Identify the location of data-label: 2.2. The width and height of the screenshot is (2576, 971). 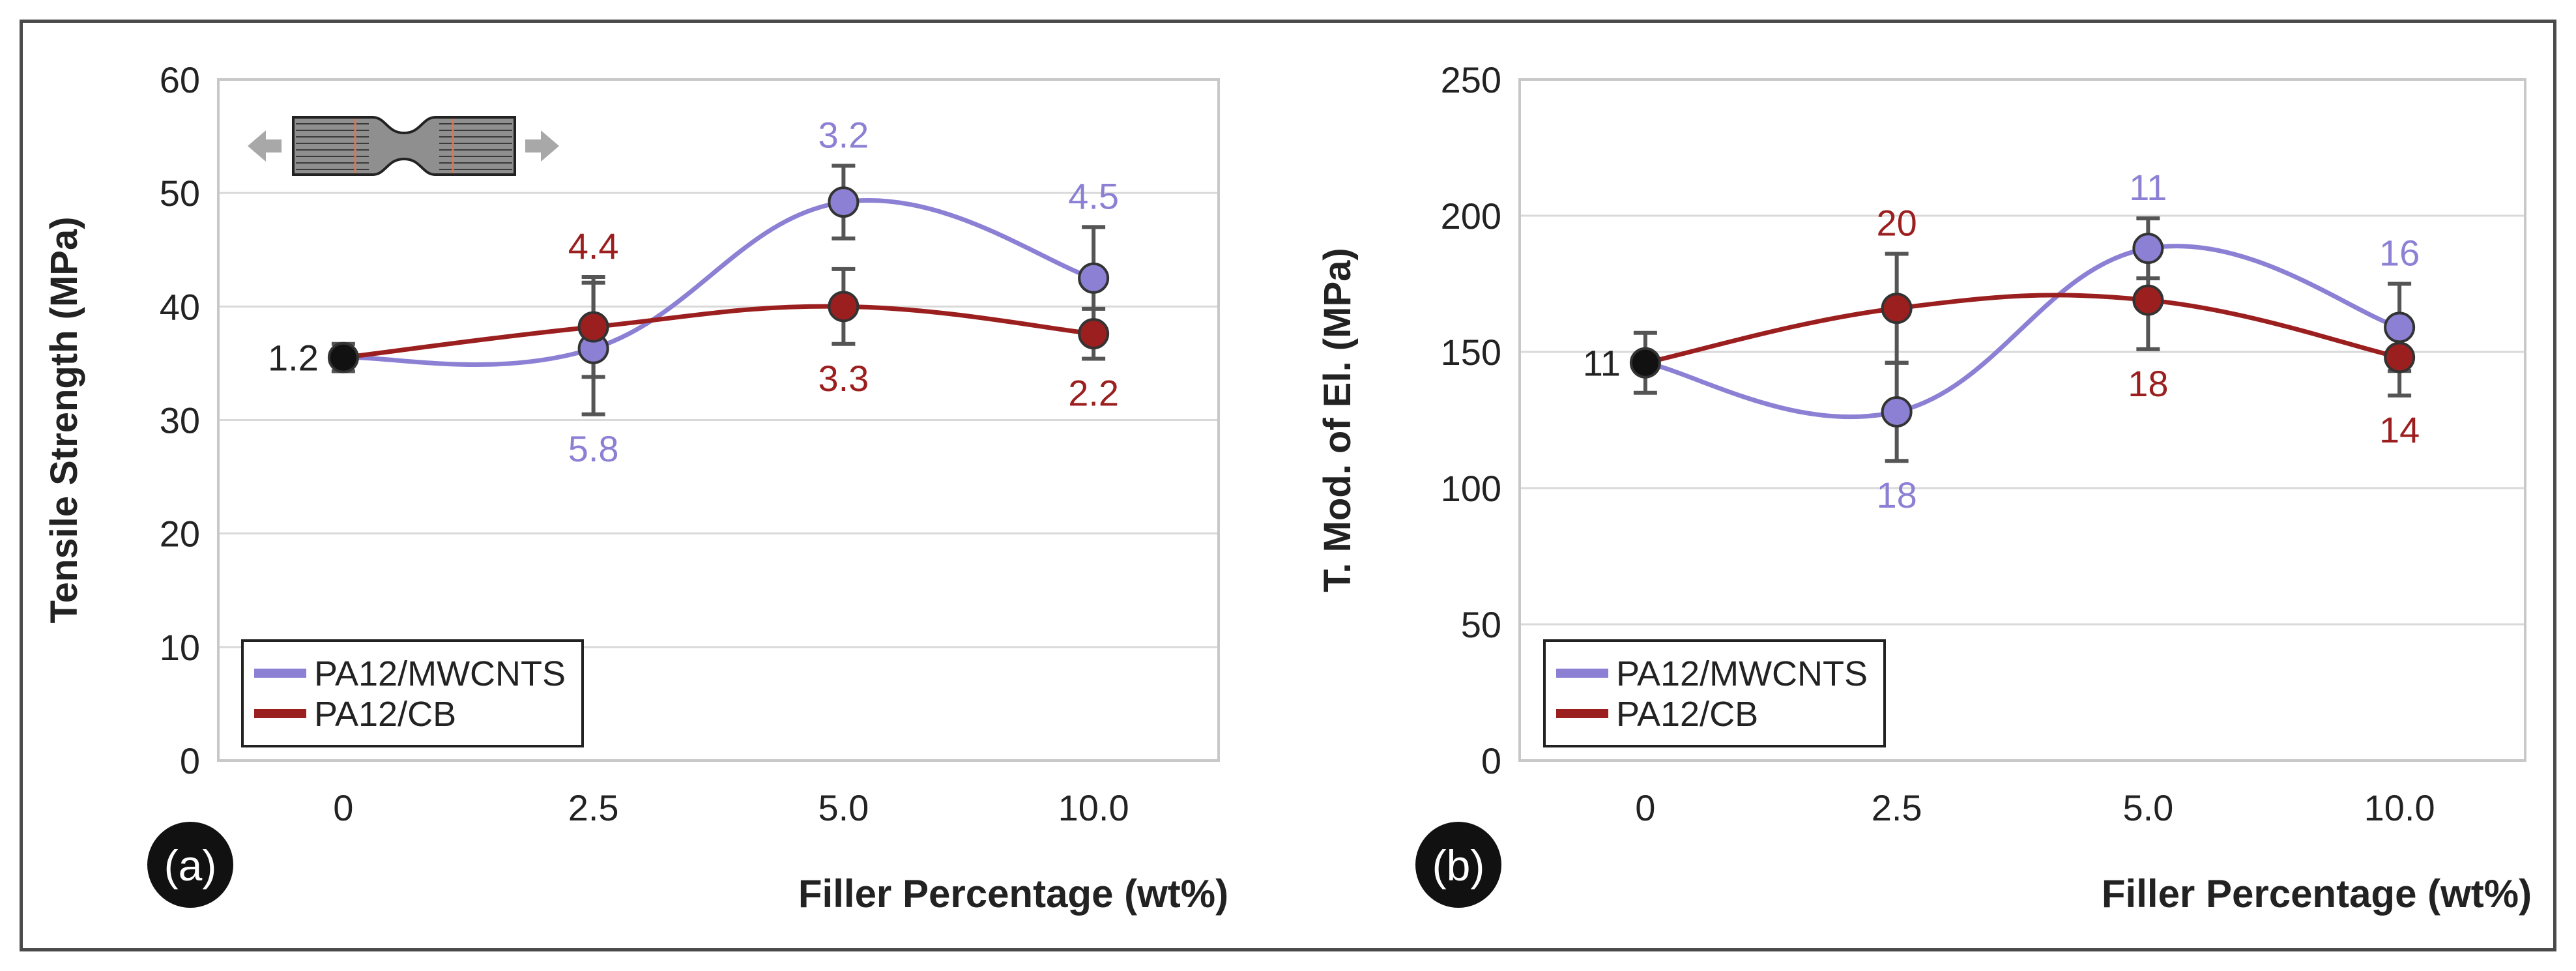
(1093, 392).